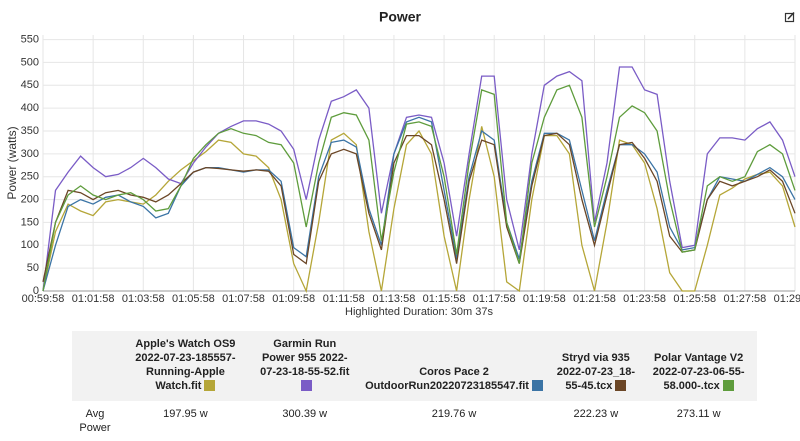  What do you see at coordinates (185, 414) in the screenshot?
I see `summary-value: 197.95 w` at bounding box center [185, 414].